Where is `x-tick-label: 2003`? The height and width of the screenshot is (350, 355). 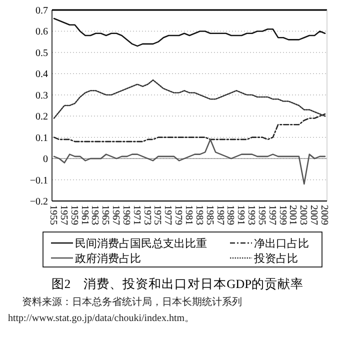 x-tick-label: 2003 is located at coordinates (303, 215).